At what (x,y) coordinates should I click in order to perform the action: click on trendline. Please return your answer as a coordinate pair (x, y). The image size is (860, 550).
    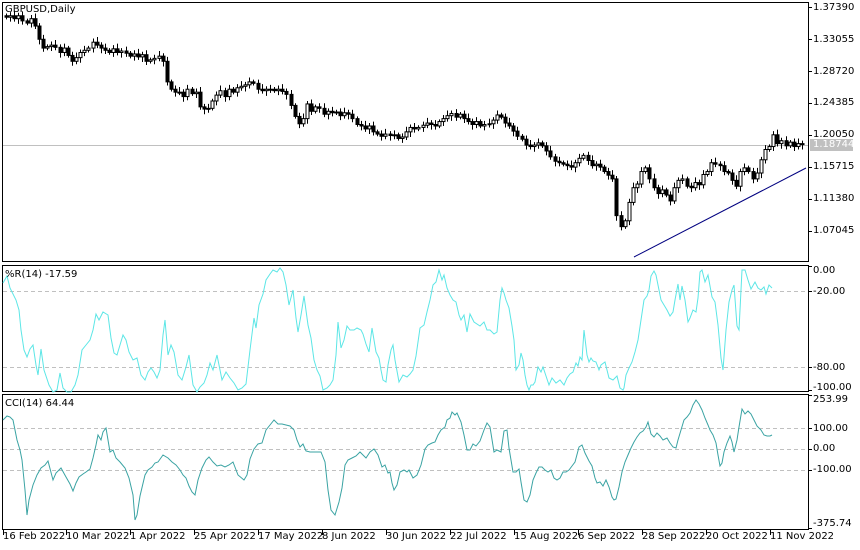
    Looking at the image, I should click on (720, 212).